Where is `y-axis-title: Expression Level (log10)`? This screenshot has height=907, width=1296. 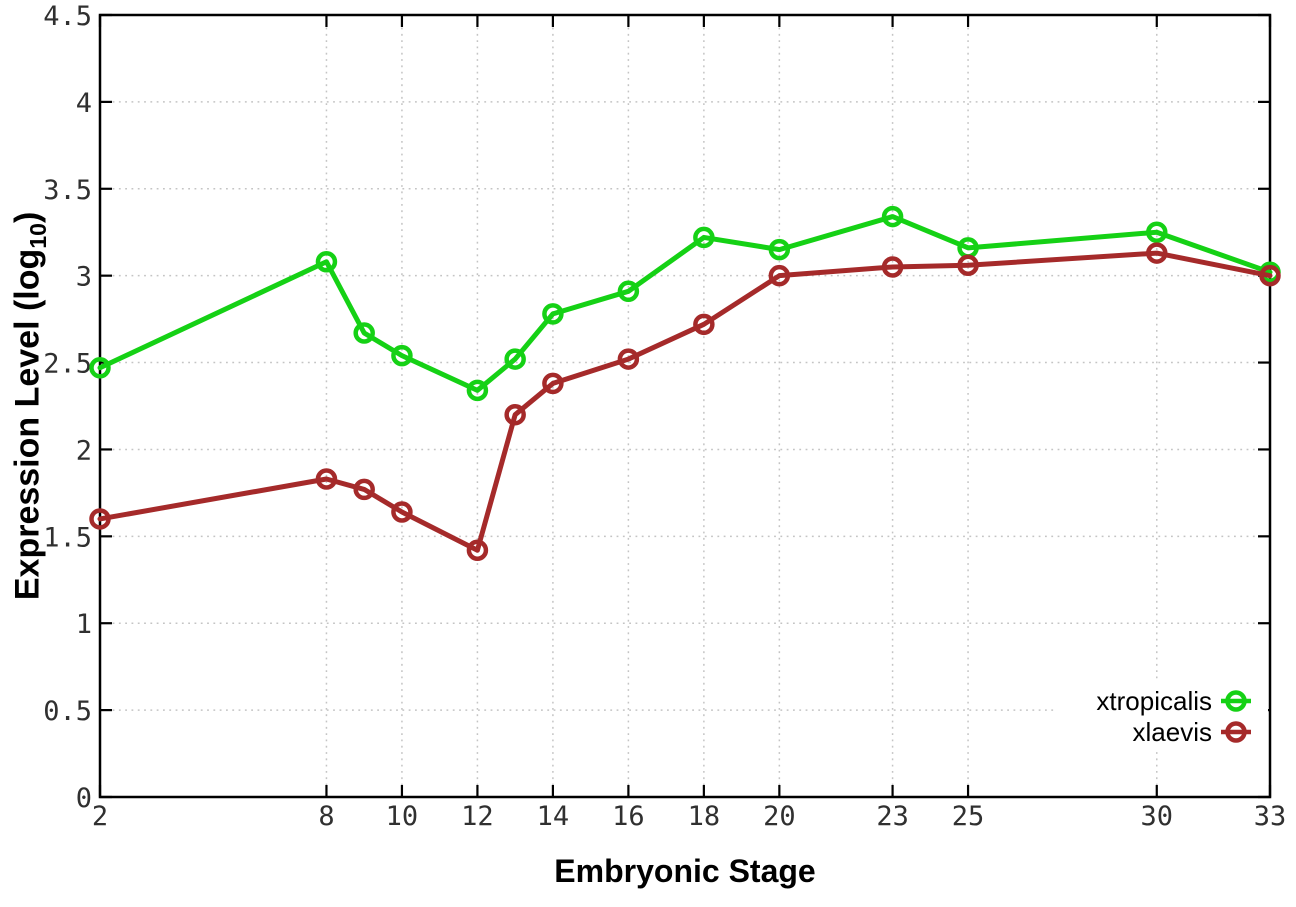
y-axis-title: Expression Level (log10) is located at coordinates (30, 406).